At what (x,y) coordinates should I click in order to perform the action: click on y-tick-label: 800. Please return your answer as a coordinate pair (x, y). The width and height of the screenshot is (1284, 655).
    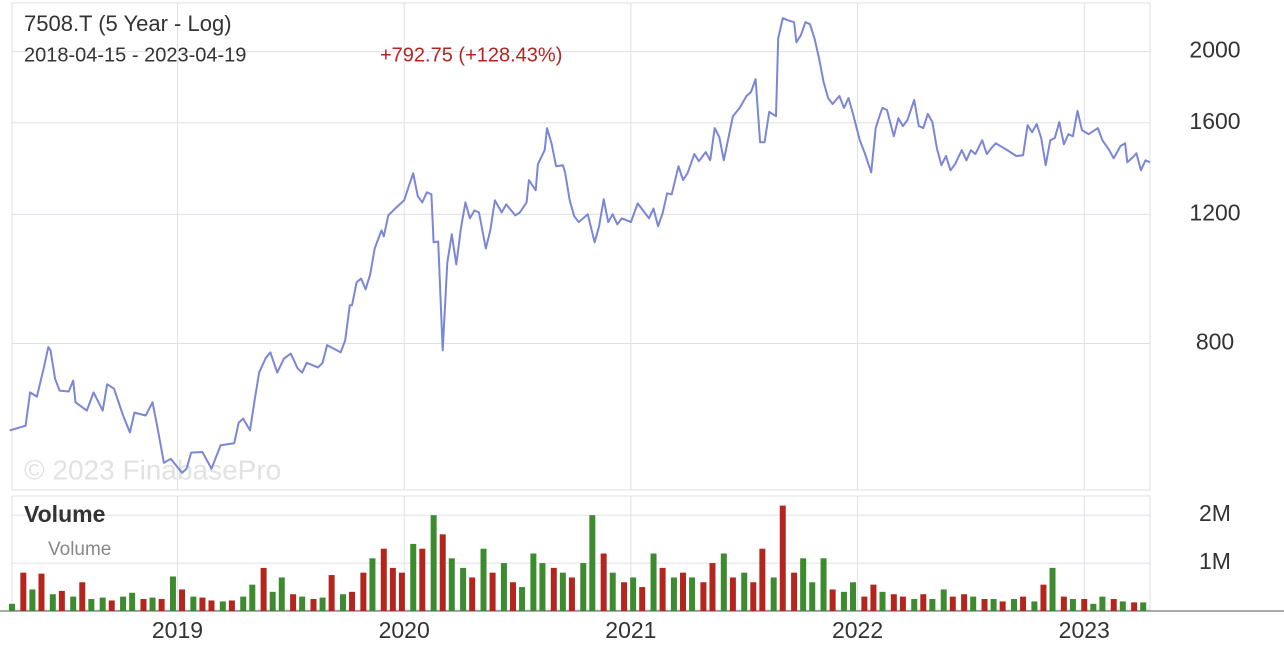
    Looking at the image, I should click on (1215, 342).